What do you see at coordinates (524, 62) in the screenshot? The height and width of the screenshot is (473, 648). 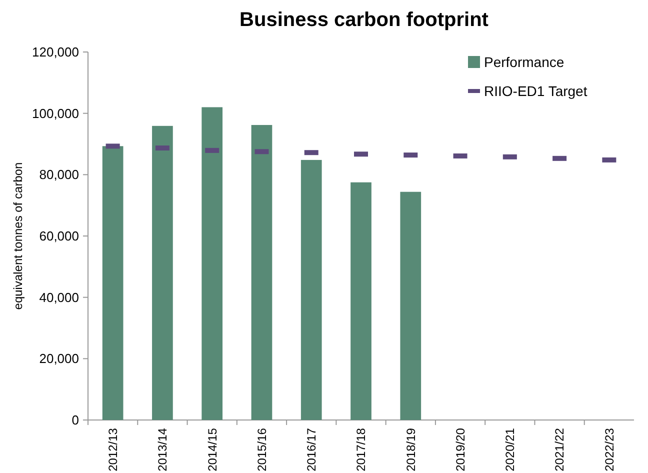 I see `legend-label: Performance` at bounding box center [524, 62].